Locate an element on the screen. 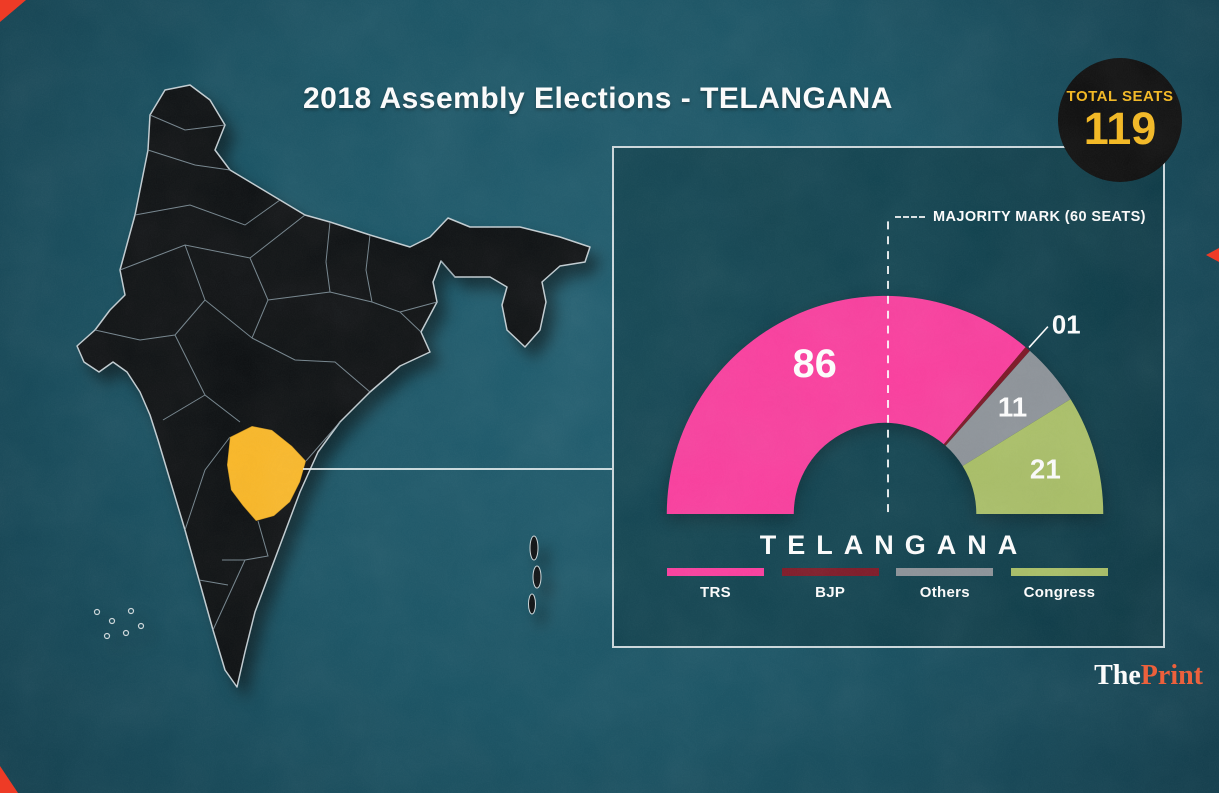 The height and width of the screenshot is (793, 1219). seat-label-congress: 21 is located at coordinates (1045, 468).